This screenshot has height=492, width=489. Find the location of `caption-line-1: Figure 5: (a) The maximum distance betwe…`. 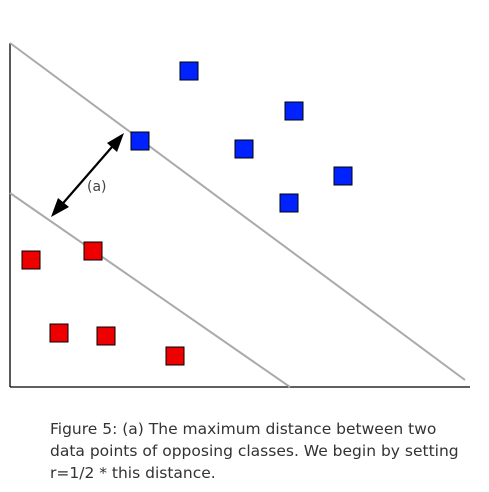

caption-line-1: Figure 5: (a) The maximum distance betwe… is located at coordinates (243, 429).